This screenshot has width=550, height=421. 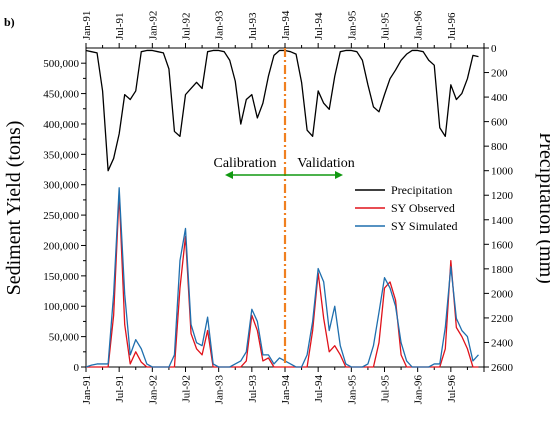 I want to click on y-tick-label: 350,000, so click(x=61, y=155).